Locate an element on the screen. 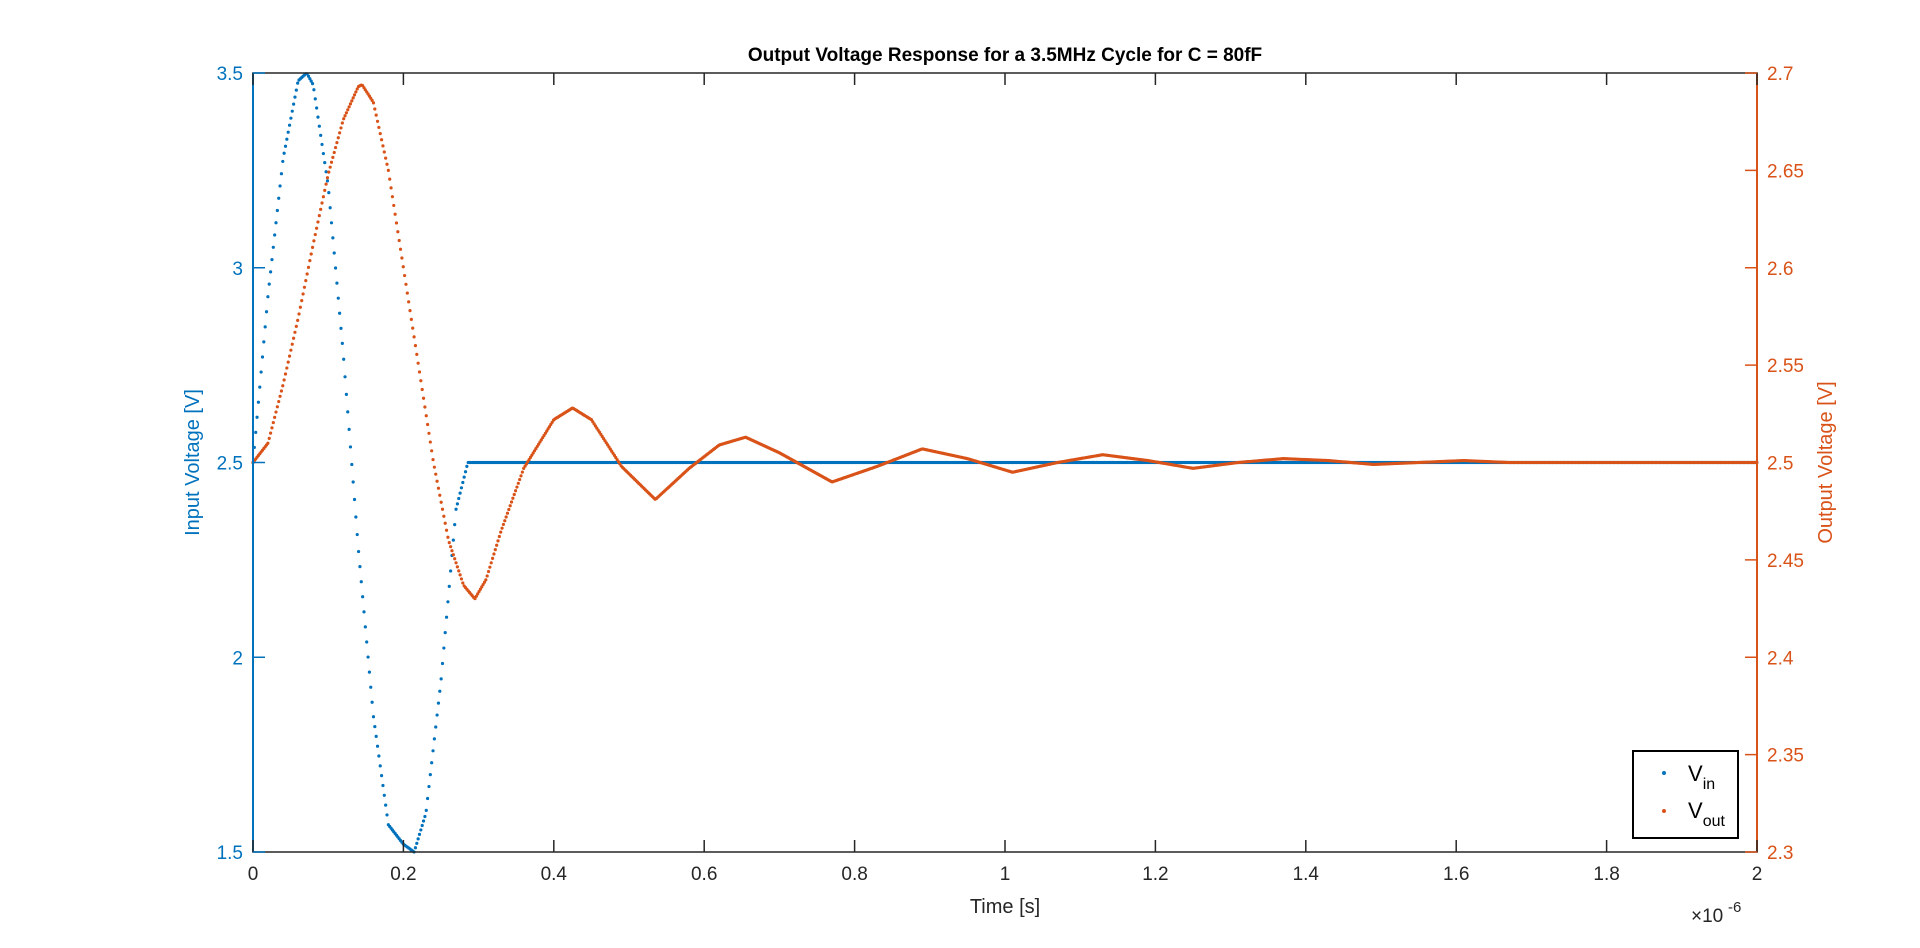 This screenshot has width=1920, height=948. right-y-tick-label: 2.4 is located at coordinates (1780, 658).